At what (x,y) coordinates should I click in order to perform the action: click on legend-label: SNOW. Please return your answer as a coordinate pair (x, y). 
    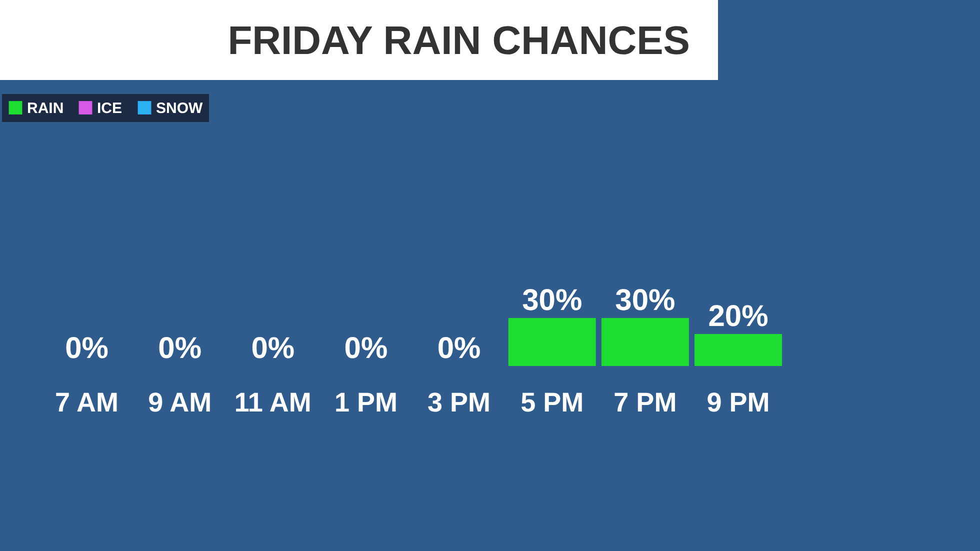
    Looking at the image, I should click on (180, 108).